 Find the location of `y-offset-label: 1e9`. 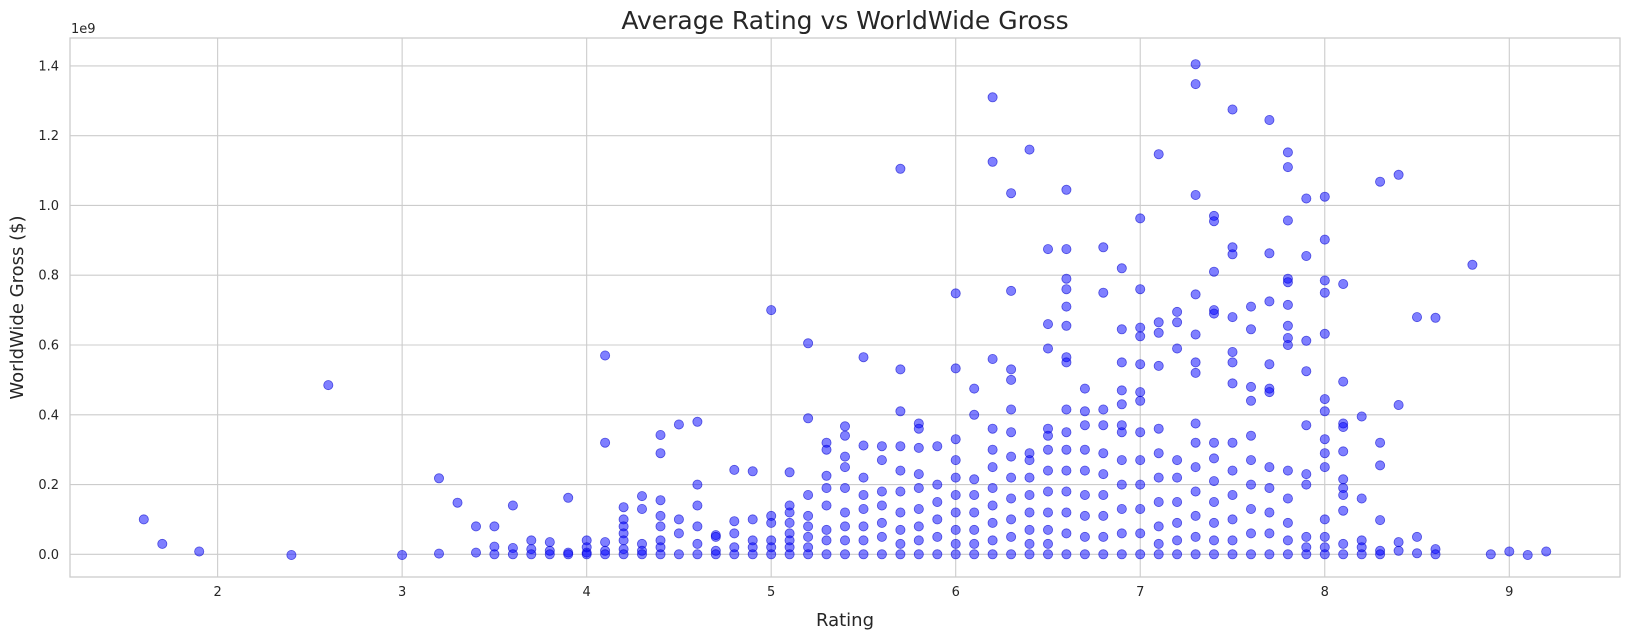

y-offset-label: 1e9 is located at coordinates (83, 29).